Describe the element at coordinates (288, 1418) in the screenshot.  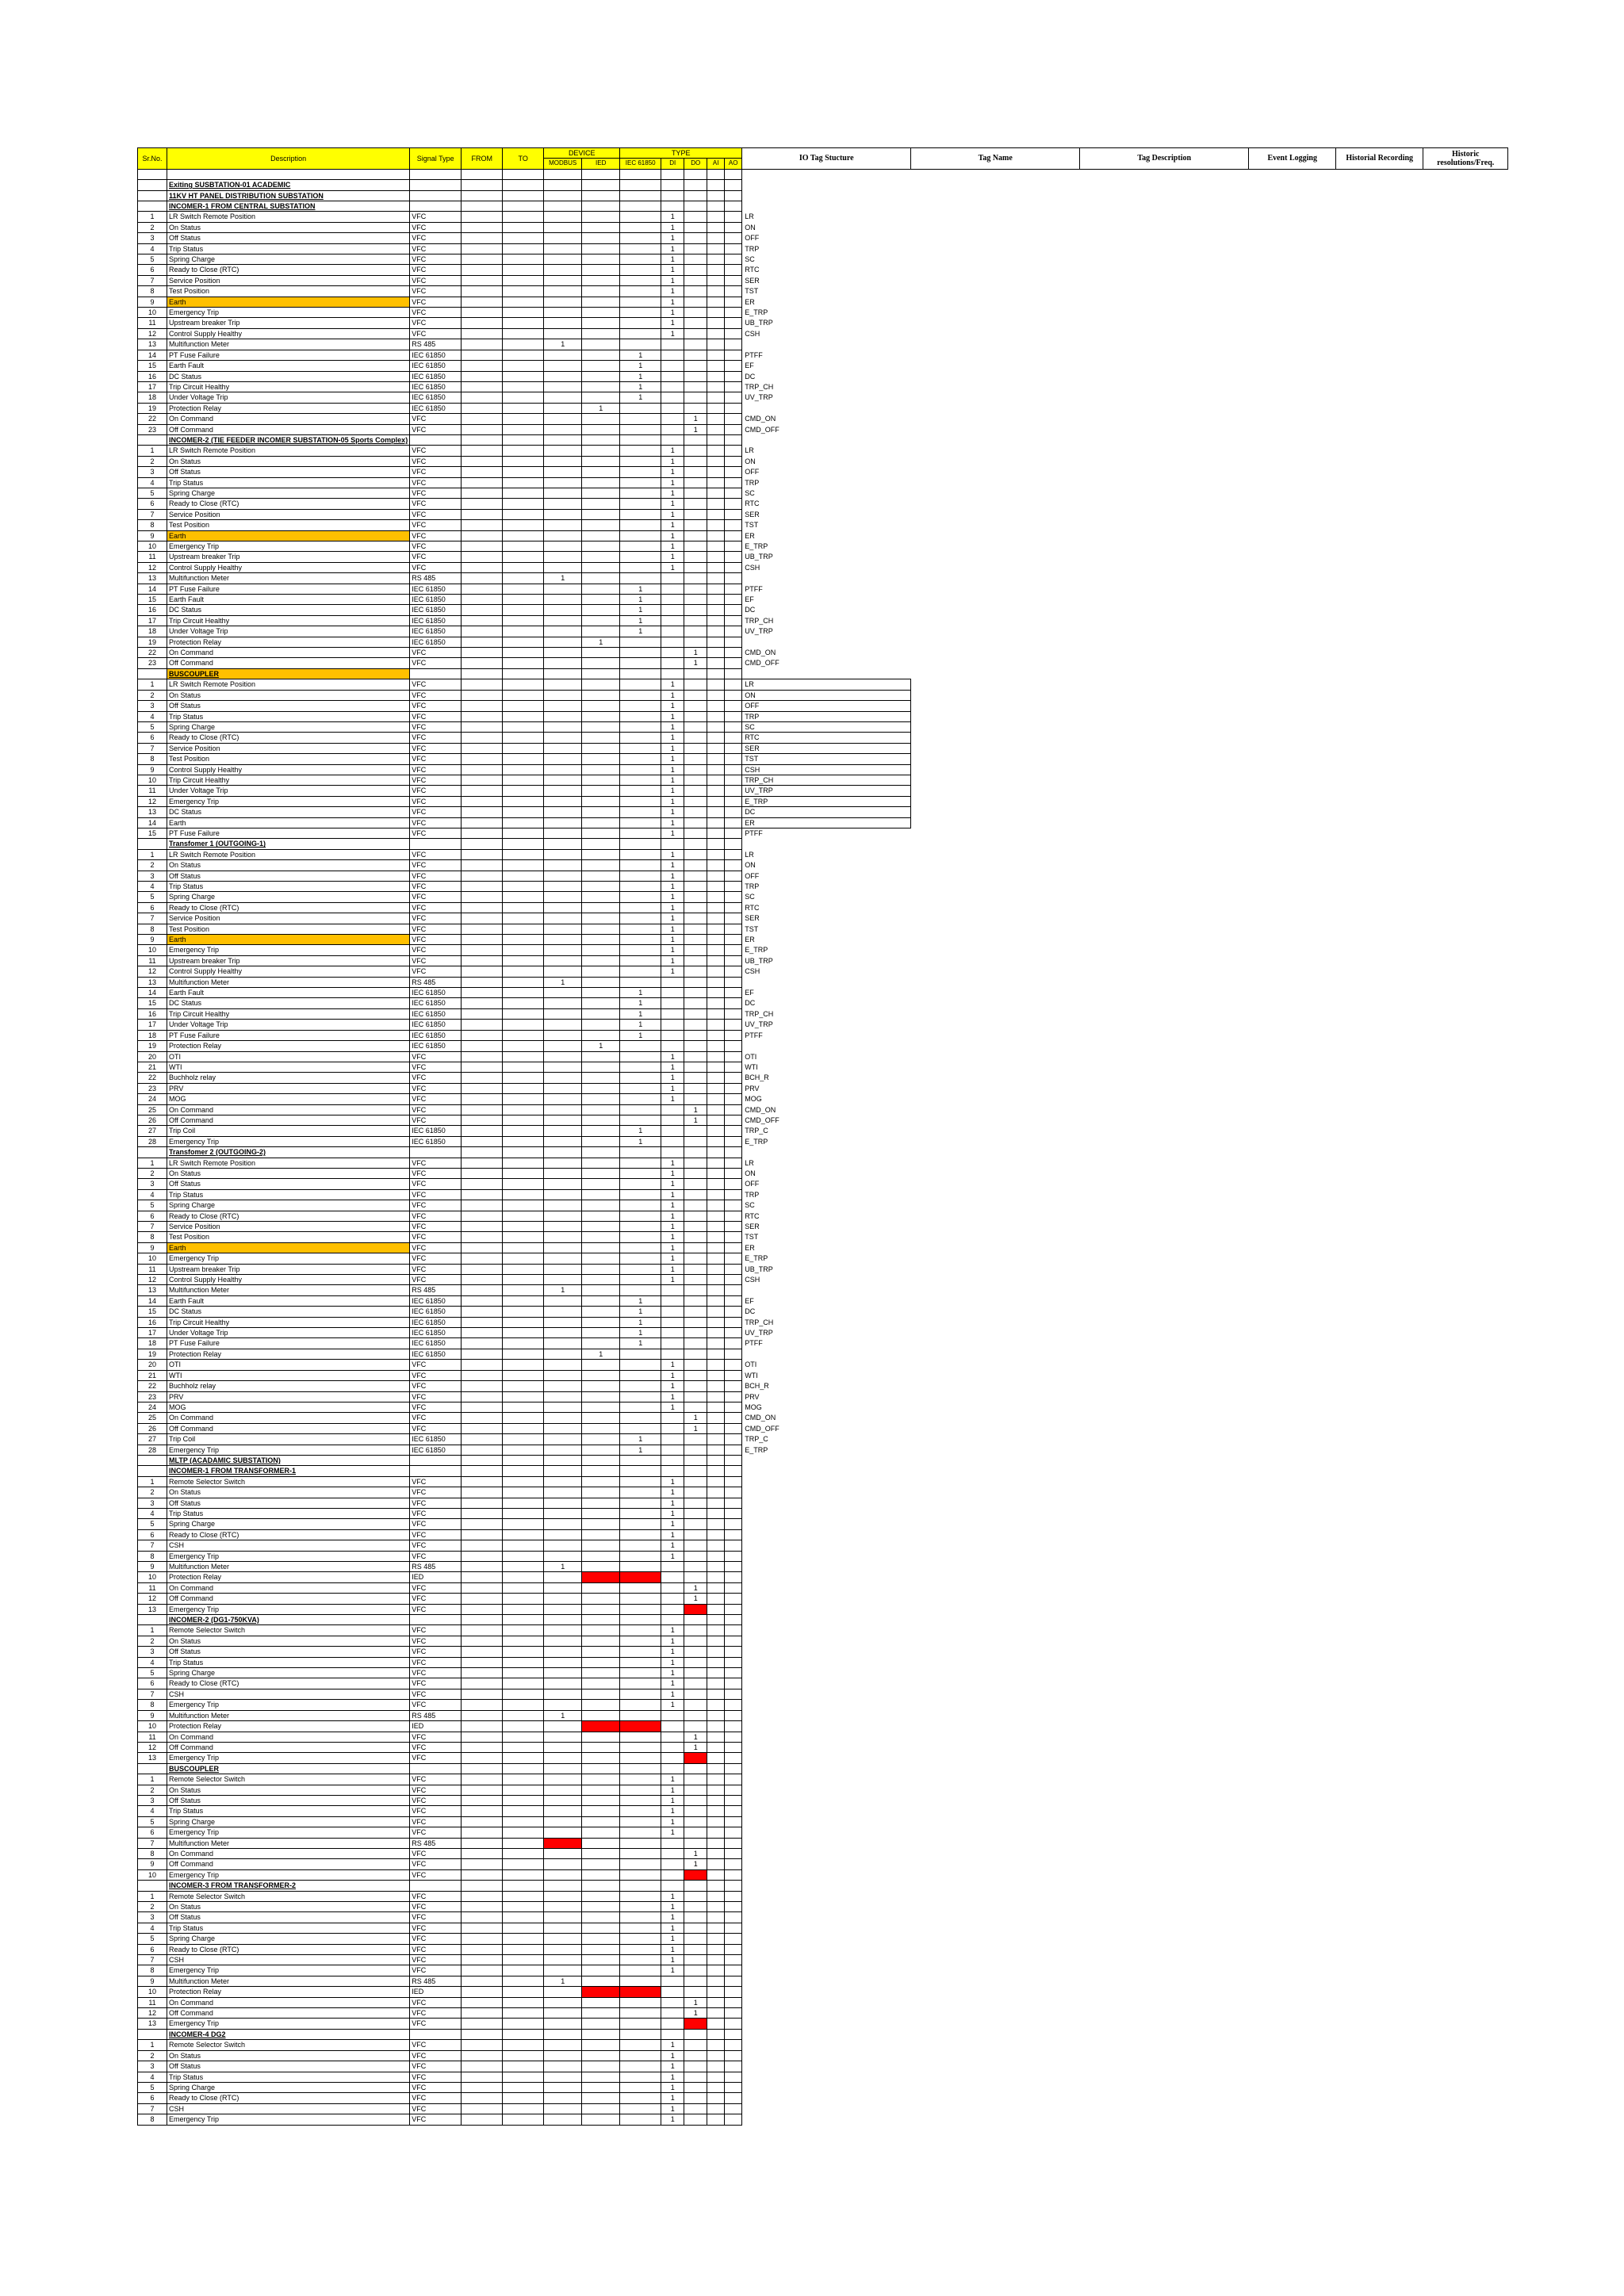
I see `cell-description: On Command` at that location.